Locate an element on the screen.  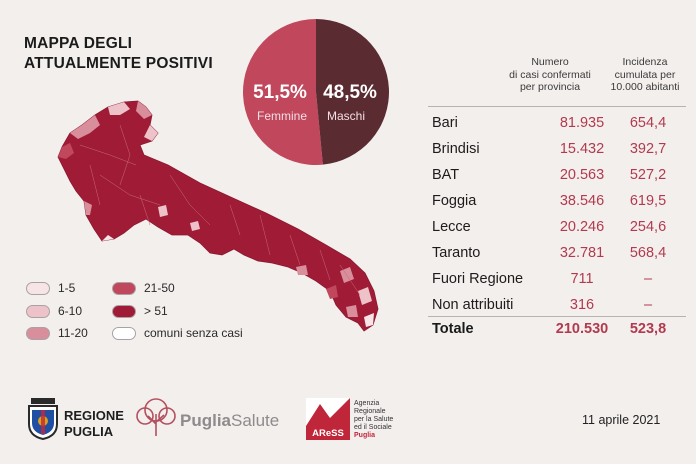
report-date: 11 aprile 2021 is located at coordinates (621, 420).